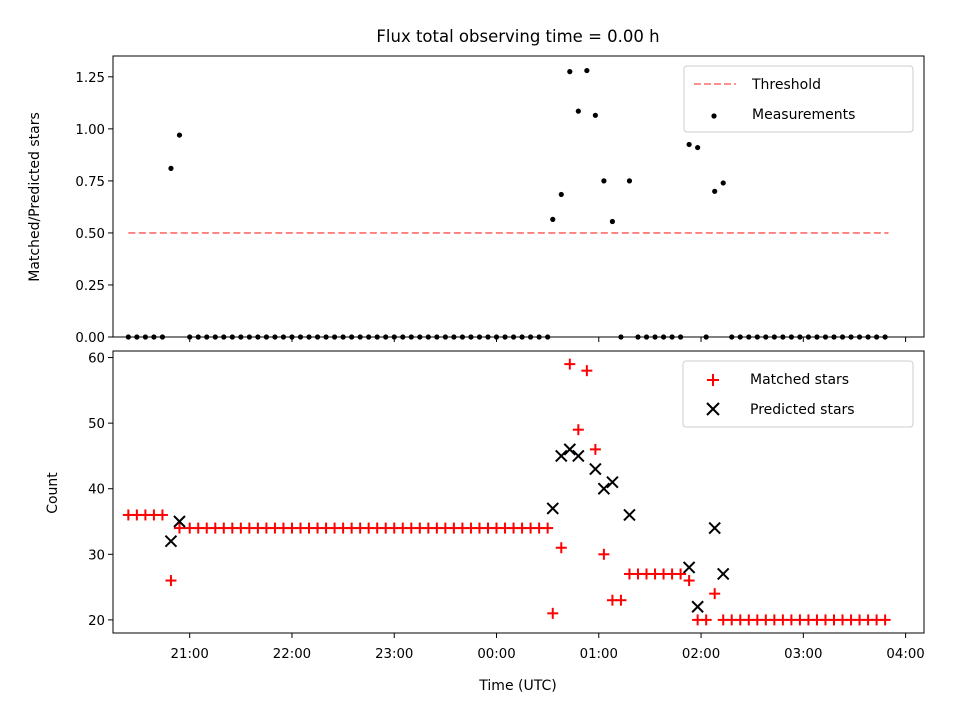 The height and width of the screenshot is (720, 960). What do you see at coordinates (599, 654) in the screenshot?
I see `x-tick-label: 01:00` at bounding box center [599, 654].